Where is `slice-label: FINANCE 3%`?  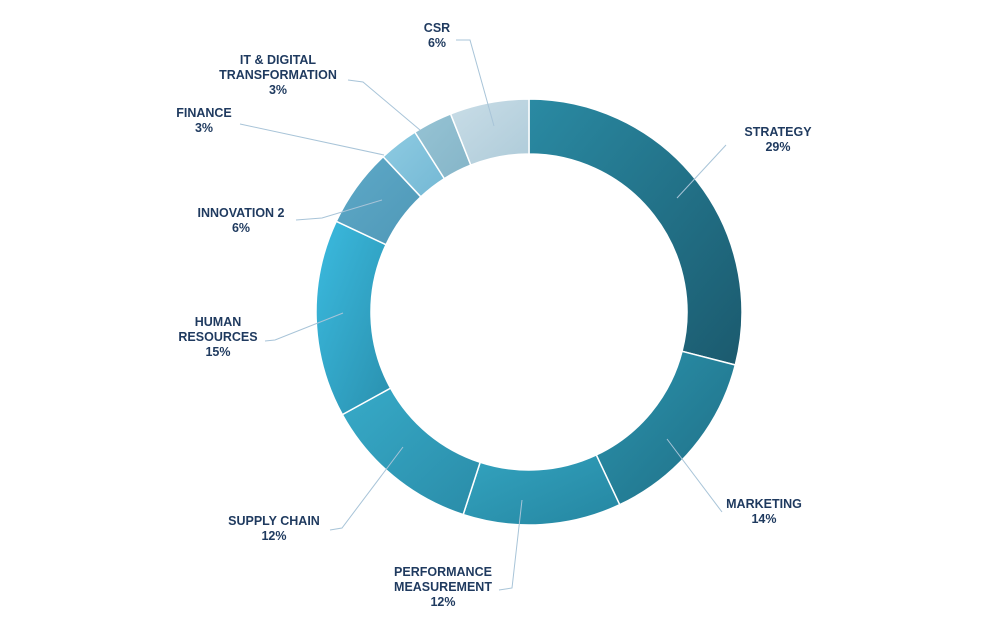 slice-label: FINANCE 3% is located at coordinates (204, 120).